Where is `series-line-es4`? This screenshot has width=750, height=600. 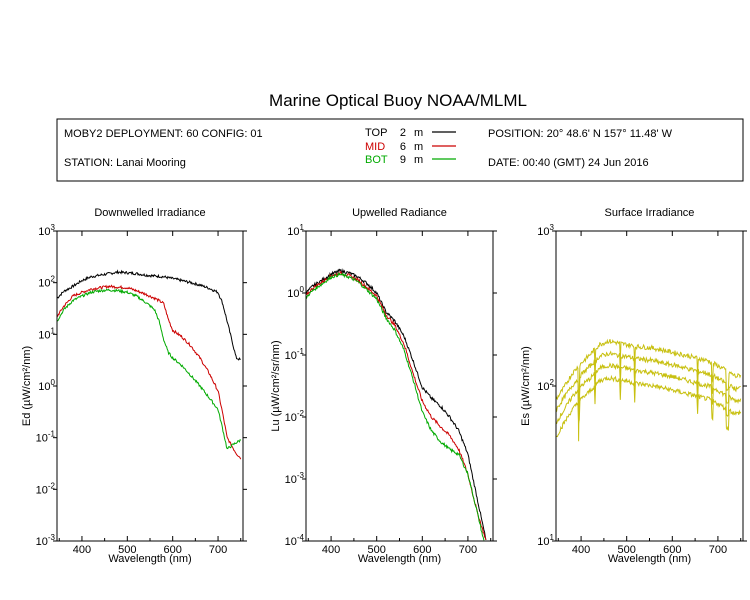
series-line-es4 is located at coordinates (649, 406).